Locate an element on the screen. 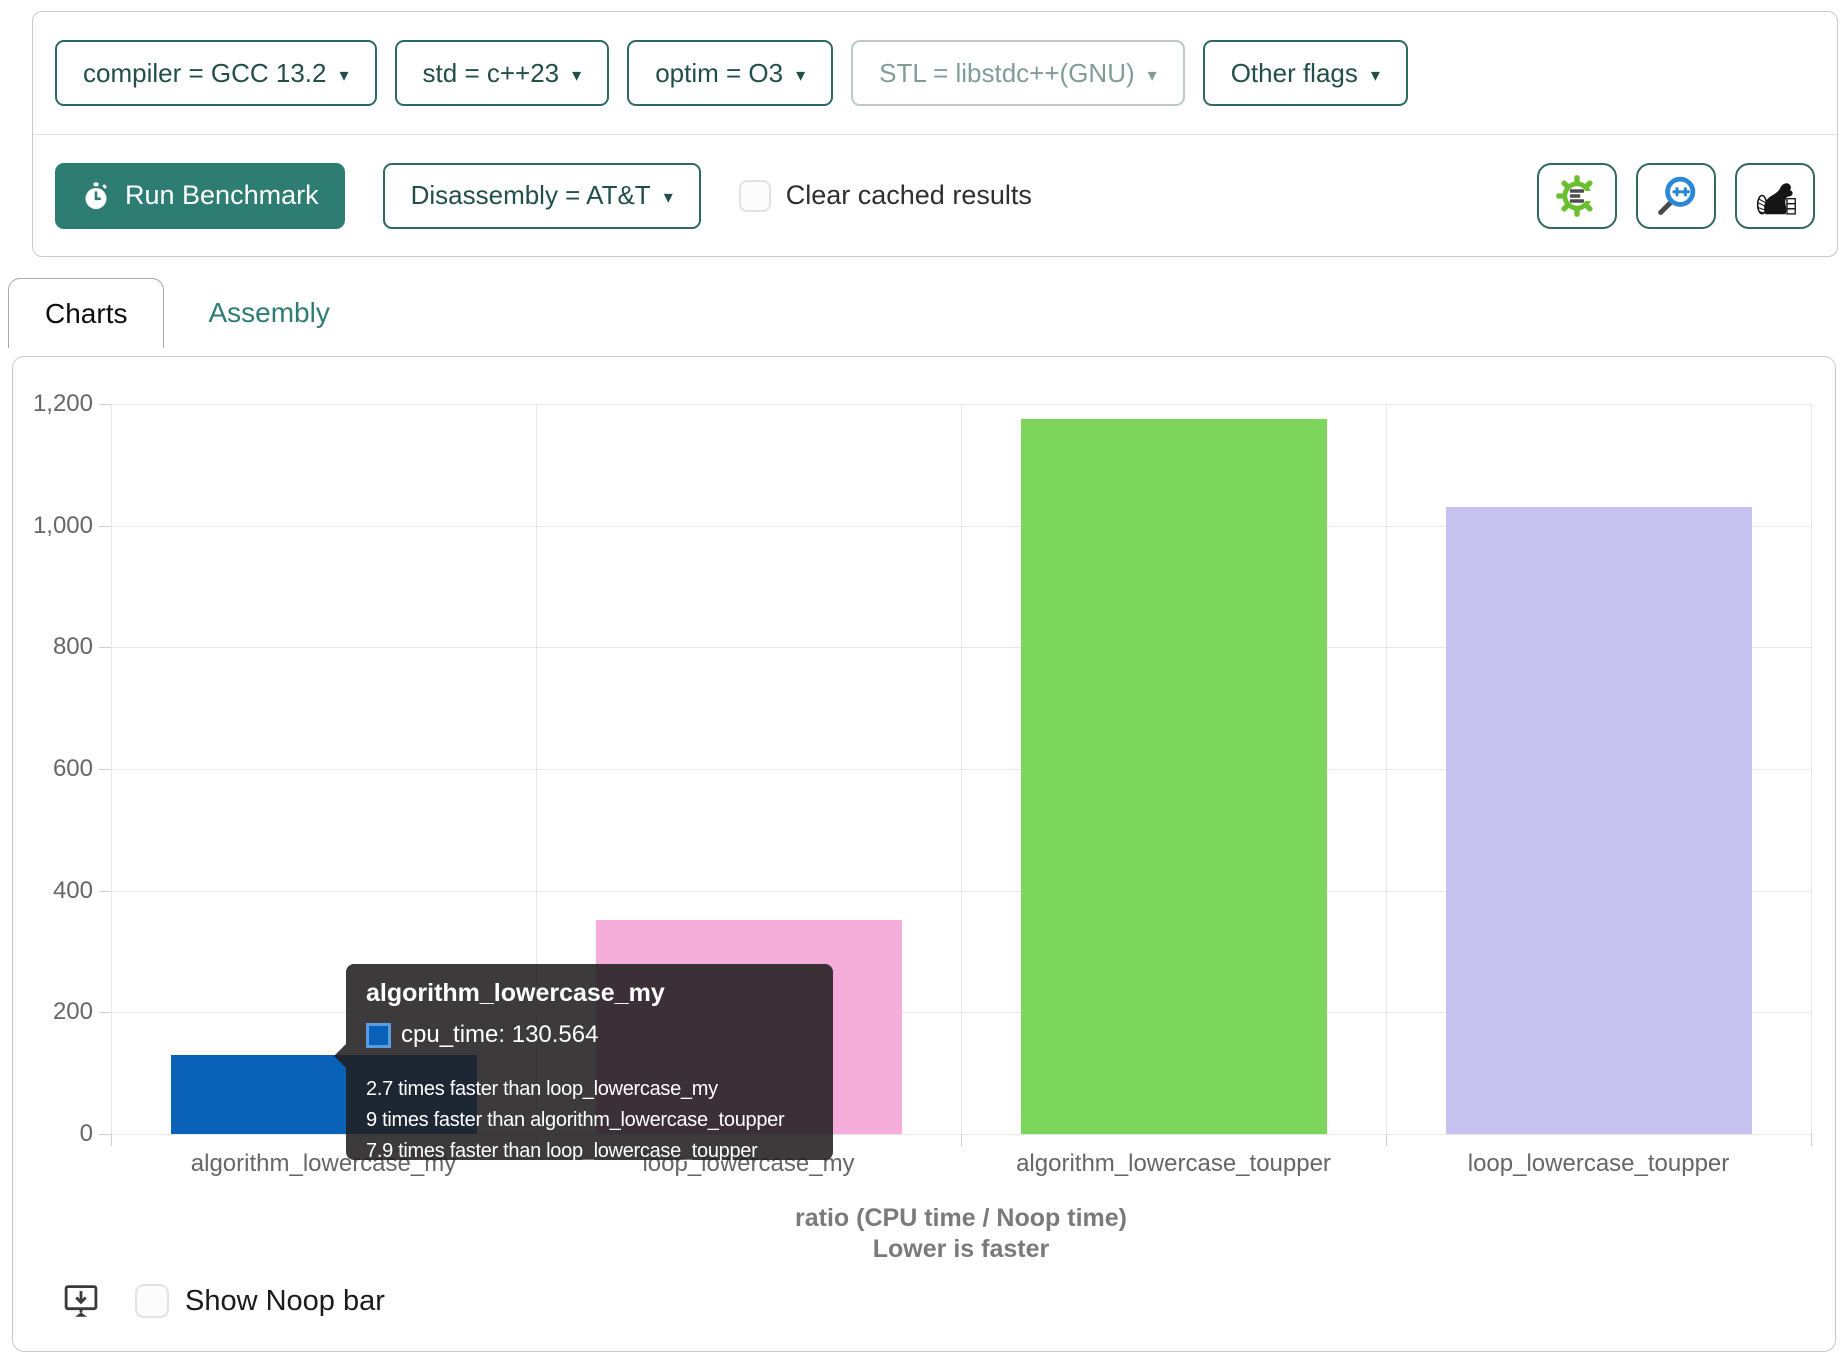  std-dropdown: std = c++23 ▾ is located at coordinates (502, 73).